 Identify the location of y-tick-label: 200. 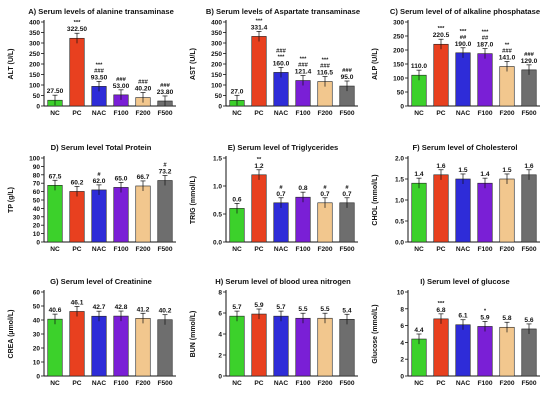
(216, 65).